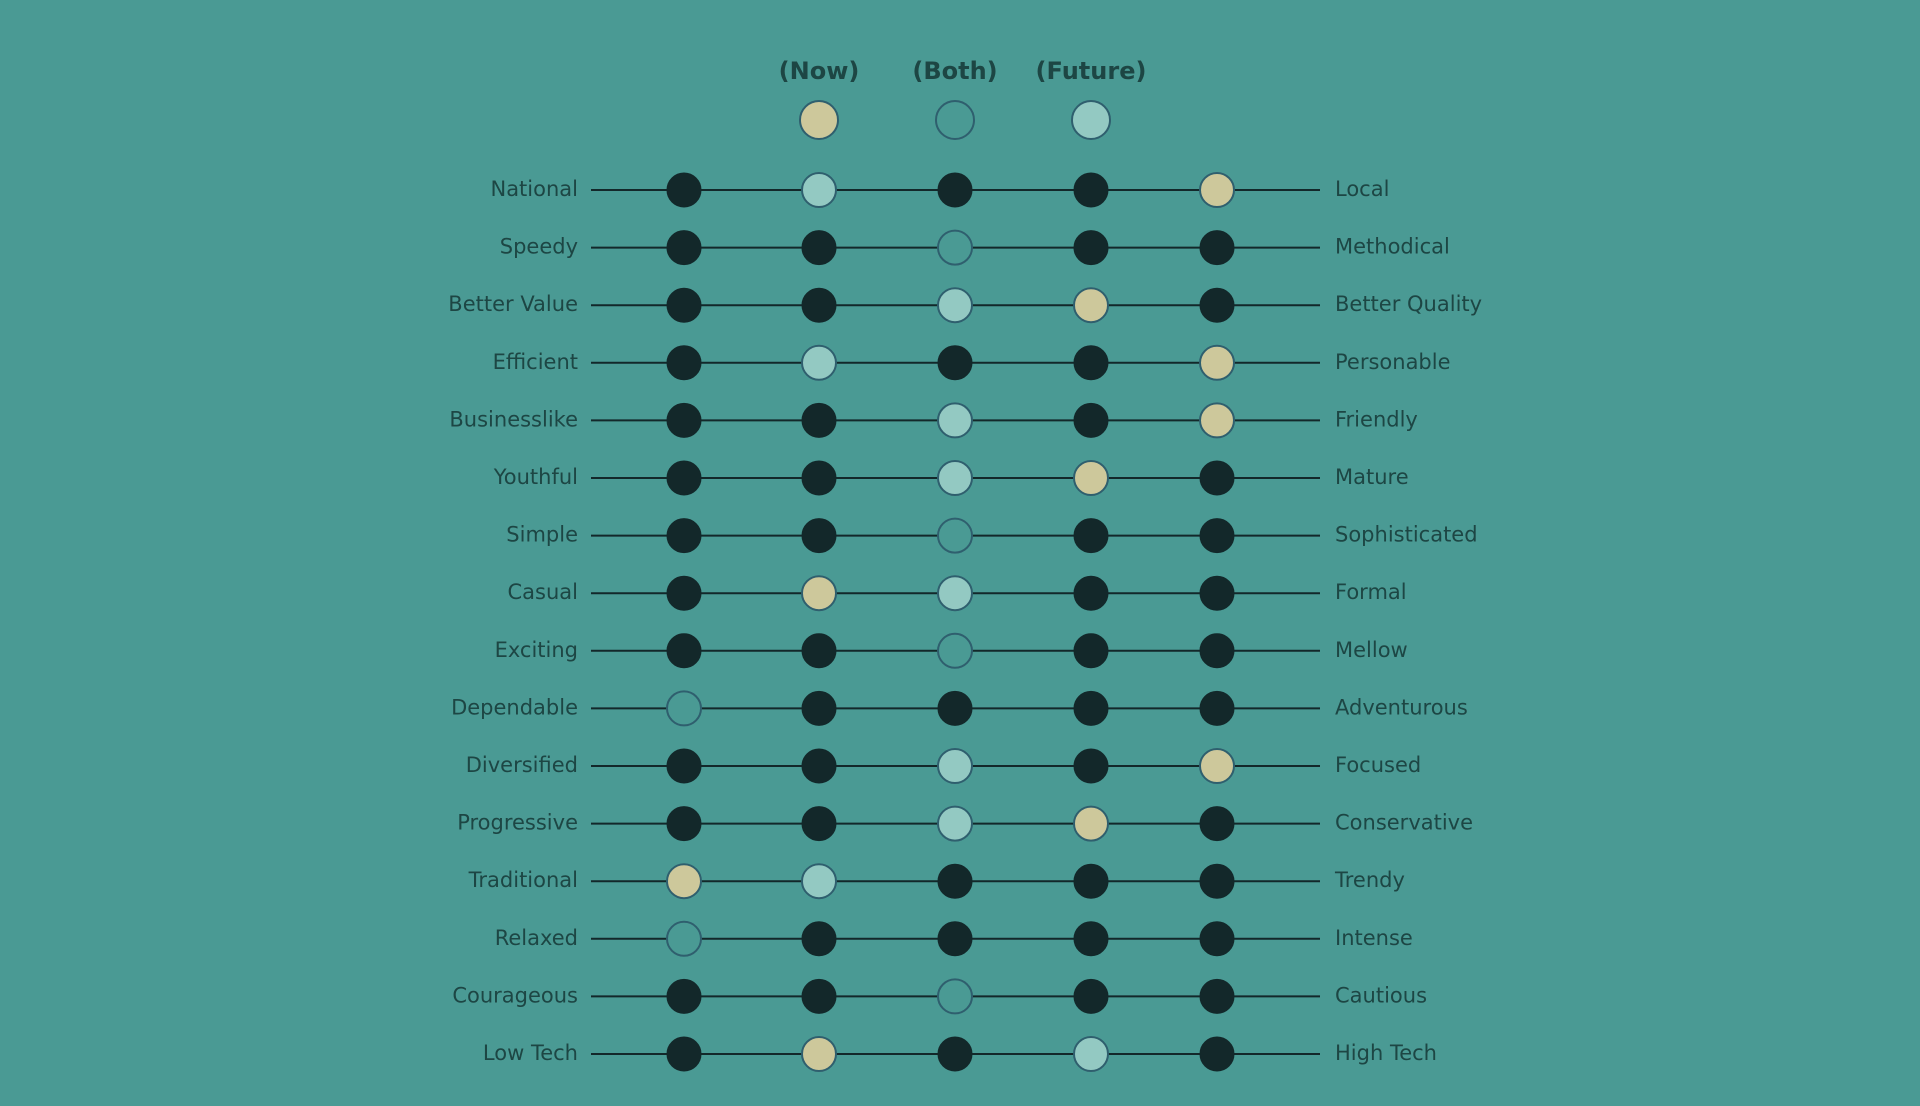 Image resolution: width=1920 pixels, height=1106 pixels. What do you see at coordinates (1369, 880) in the screenshot?
I see `right-label: Trendy` at bounding box center [1369, 880].